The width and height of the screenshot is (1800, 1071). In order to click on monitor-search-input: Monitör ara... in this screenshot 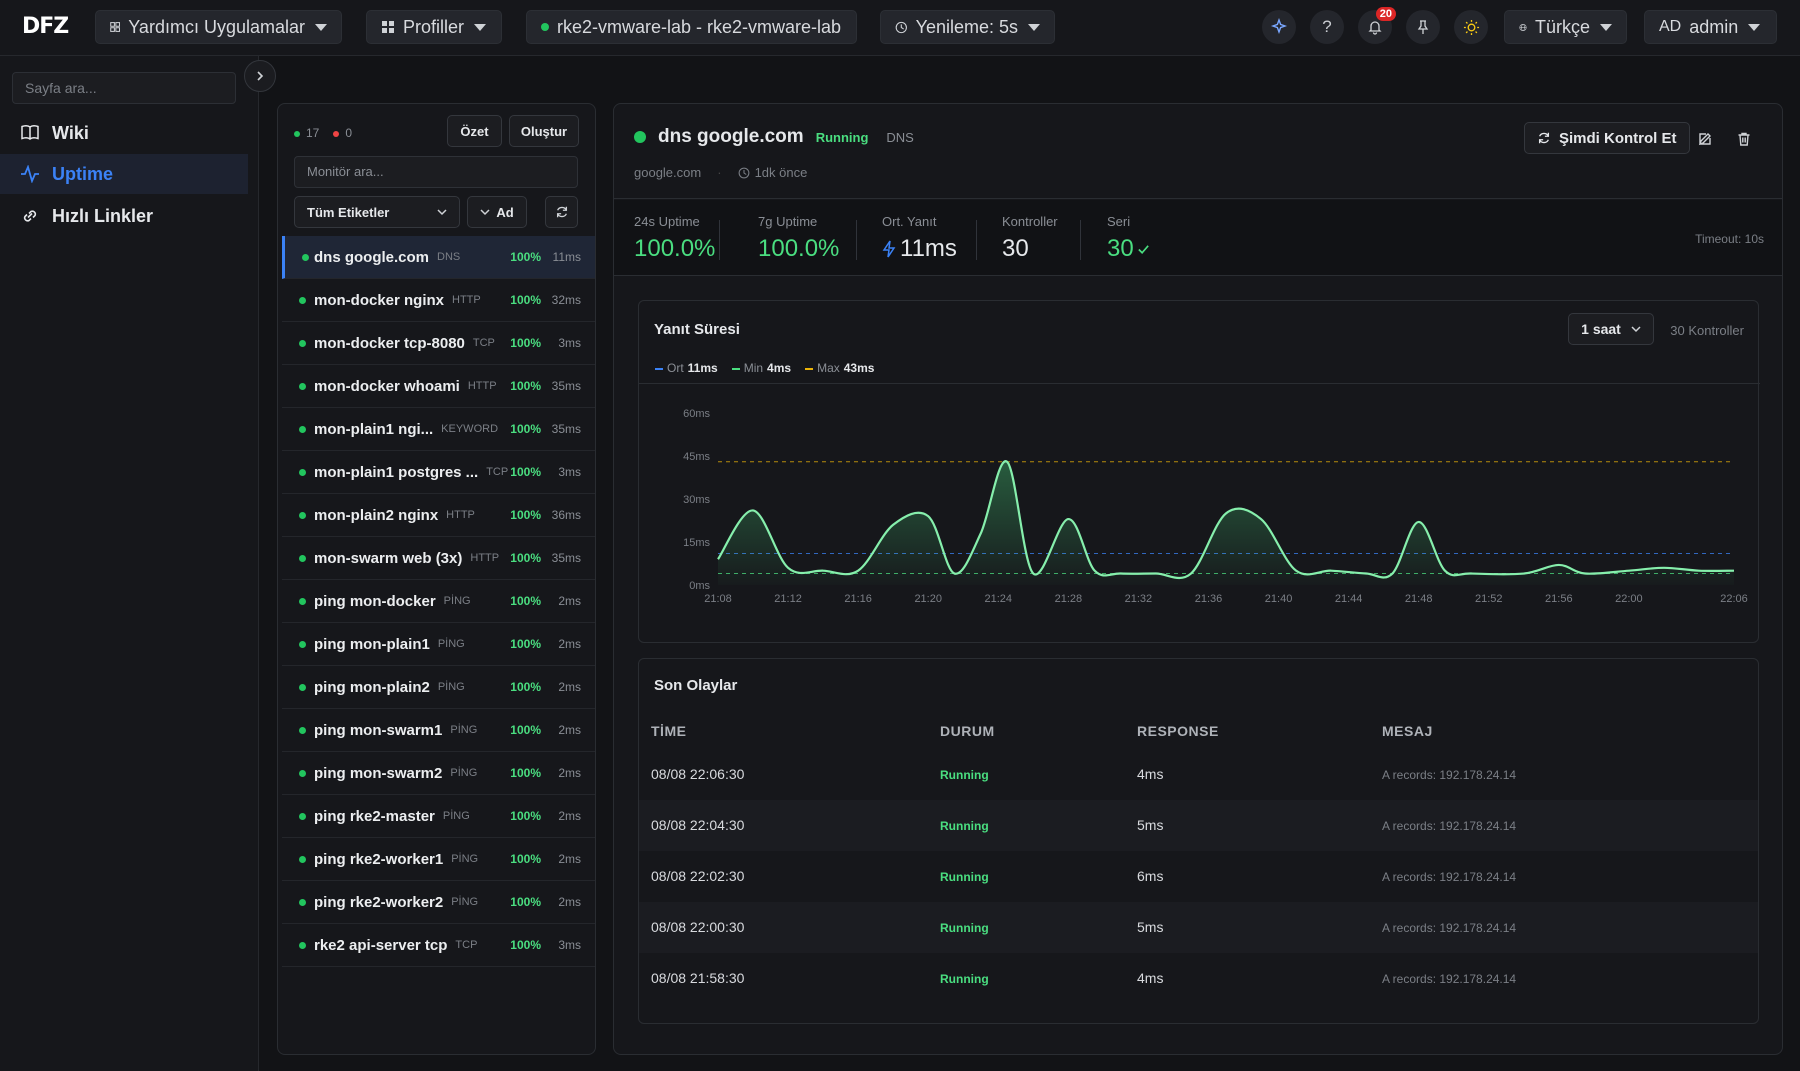, I will do `click(436, 172)`.